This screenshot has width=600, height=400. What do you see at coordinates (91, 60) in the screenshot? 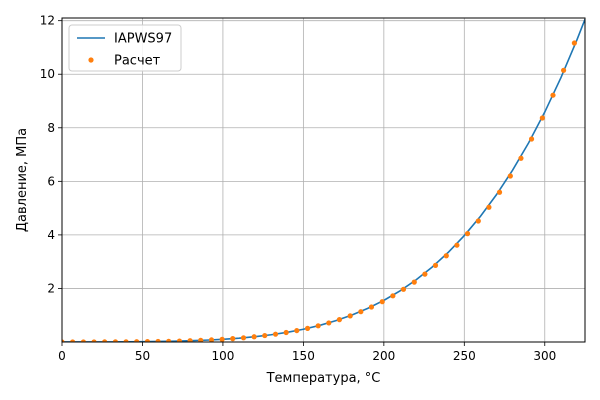
I see `legend-point-swatch` at bounding box center [91, 60].